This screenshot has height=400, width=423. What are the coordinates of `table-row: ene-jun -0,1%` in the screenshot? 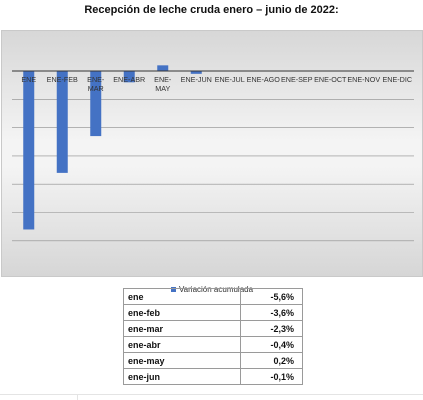 It's located at (213, 376).